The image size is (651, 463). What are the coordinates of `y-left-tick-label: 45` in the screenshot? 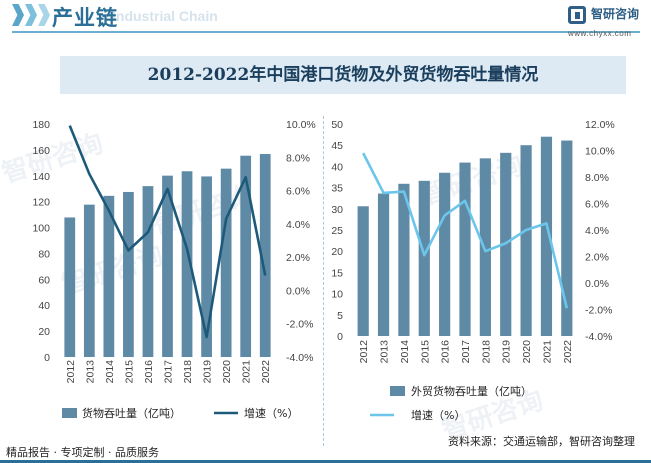 It's located at (337, 146).